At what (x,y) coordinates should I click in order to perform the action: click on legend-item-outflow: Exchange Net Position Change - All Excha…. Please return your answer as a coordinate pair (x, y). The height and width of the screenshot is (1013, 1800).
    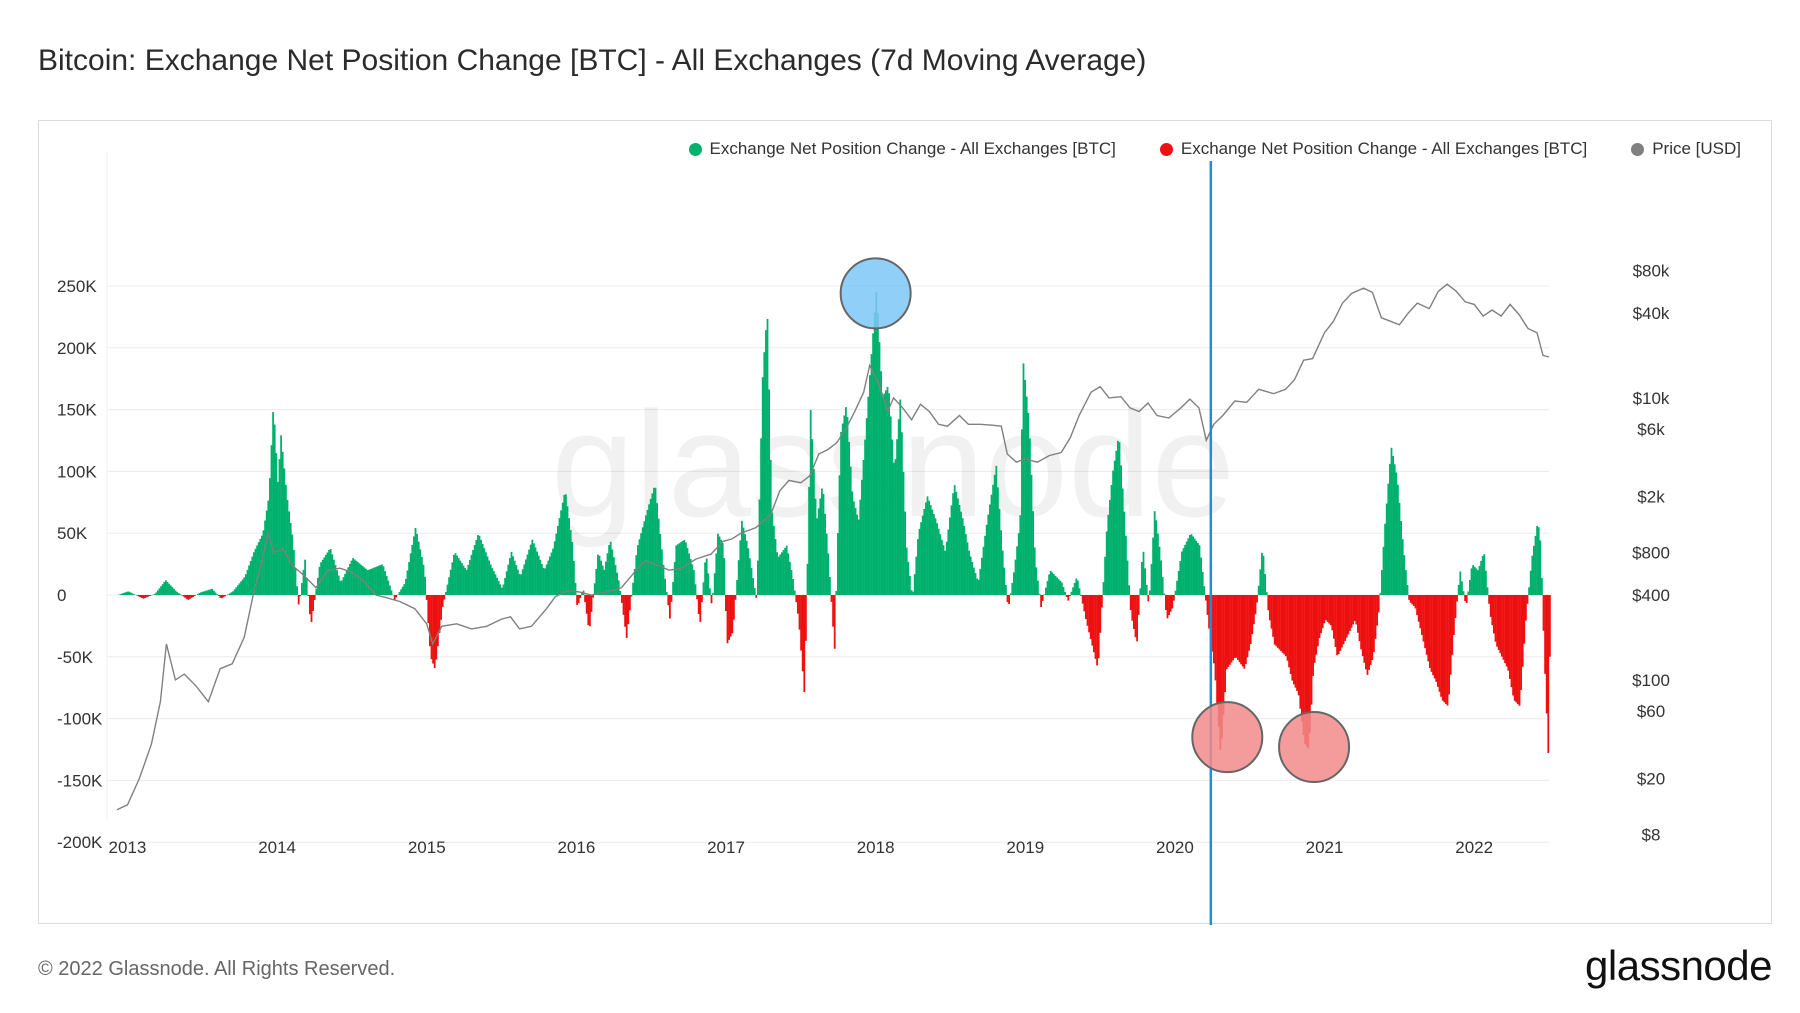
    Looking at the image, I should click on (1373, 149).